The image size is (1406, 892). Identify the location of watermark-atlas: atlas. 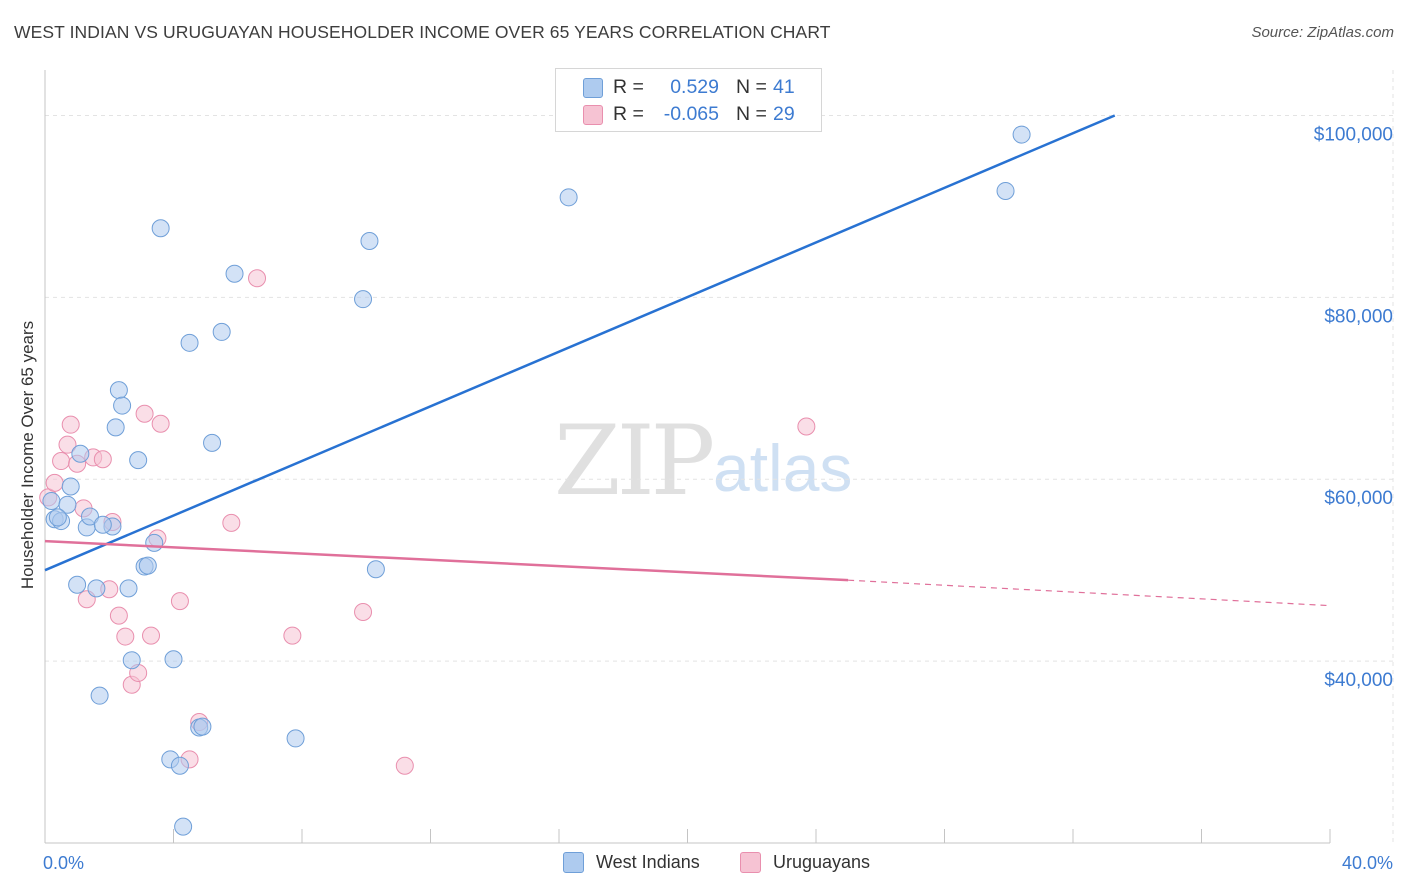
(783, 468).